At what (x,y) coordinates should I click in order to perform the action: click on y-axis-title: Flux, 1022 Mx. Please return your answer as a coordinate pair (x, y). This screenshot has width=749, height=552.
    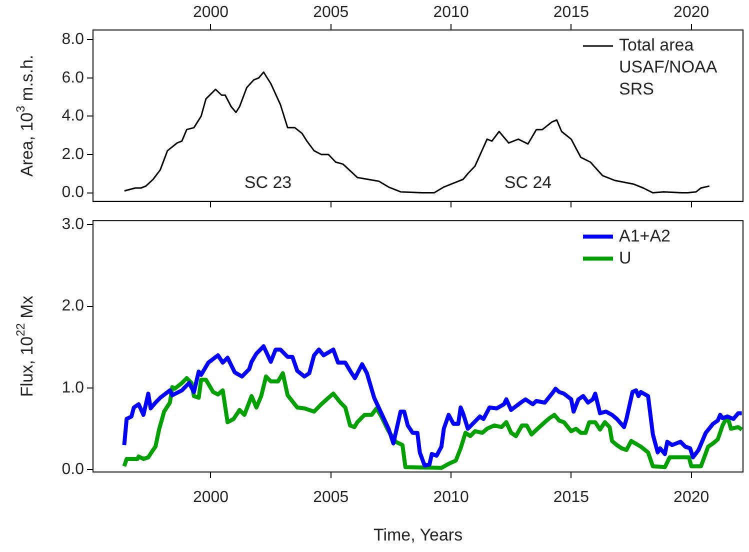
    Looking at the image, I should click on (25, 346).